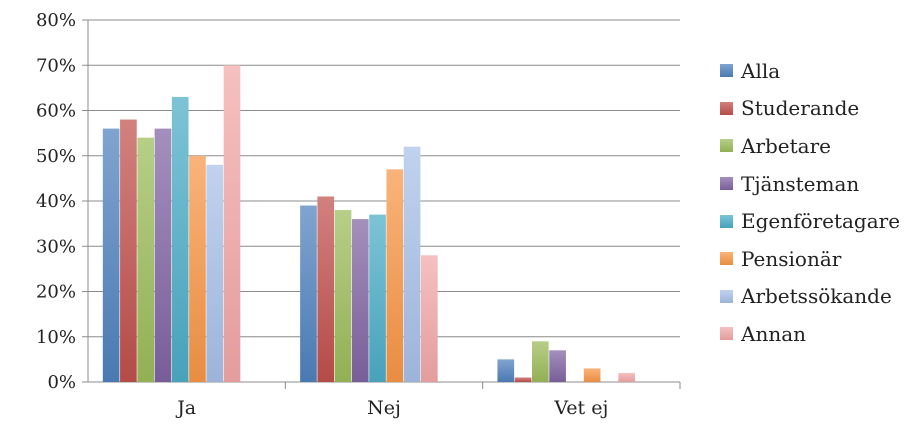 This screenshot has height=439, width=917. I want to click on legend-item: Egenföretagare, so click(810, 221).